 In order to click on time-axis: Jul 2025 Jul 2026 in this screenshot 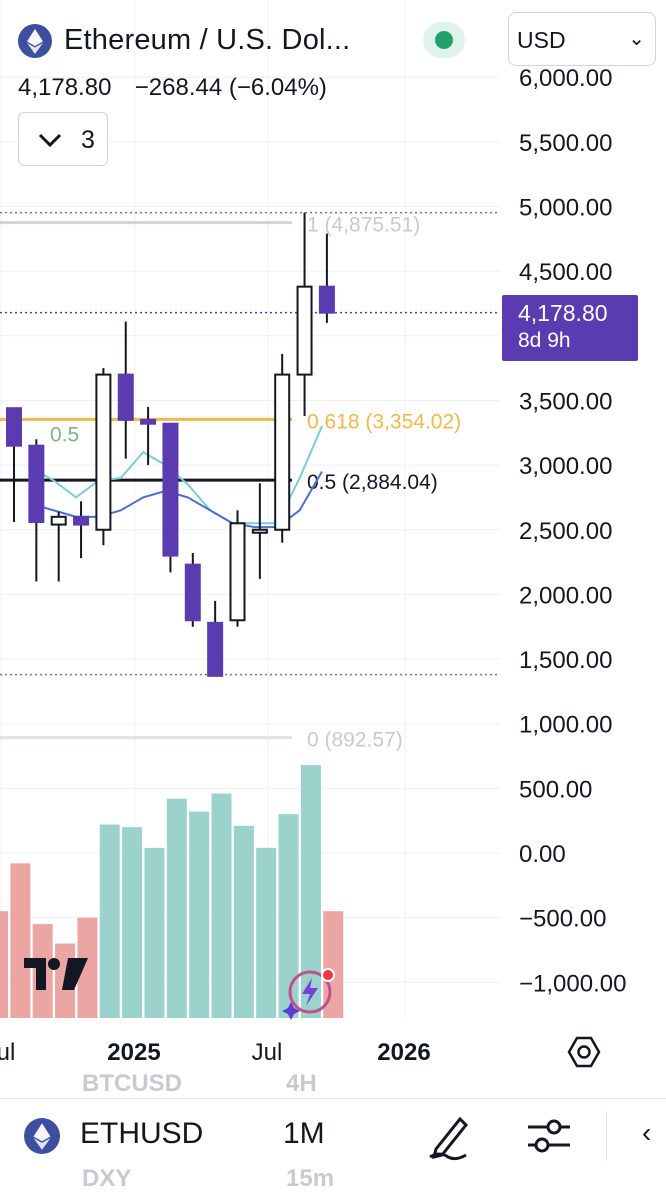, I will do `click(215, 1052)`.